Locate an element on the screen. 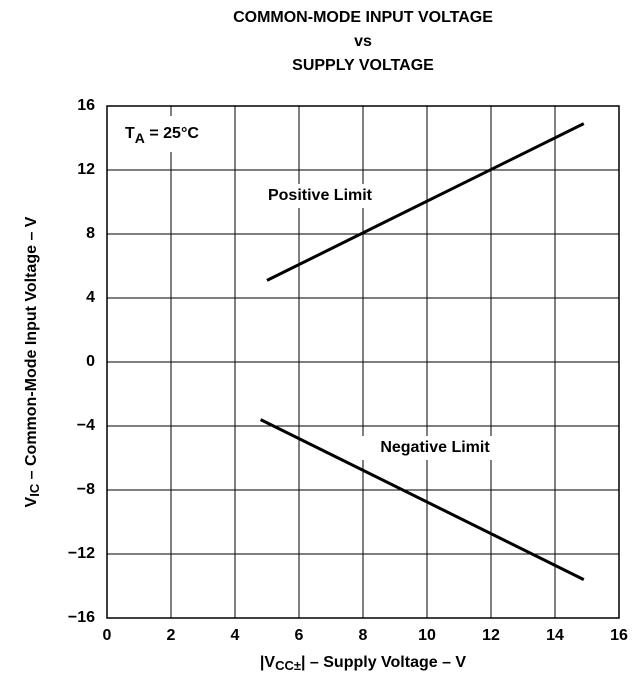  x-tick-label: 2 is located at coordinates (171, 635).